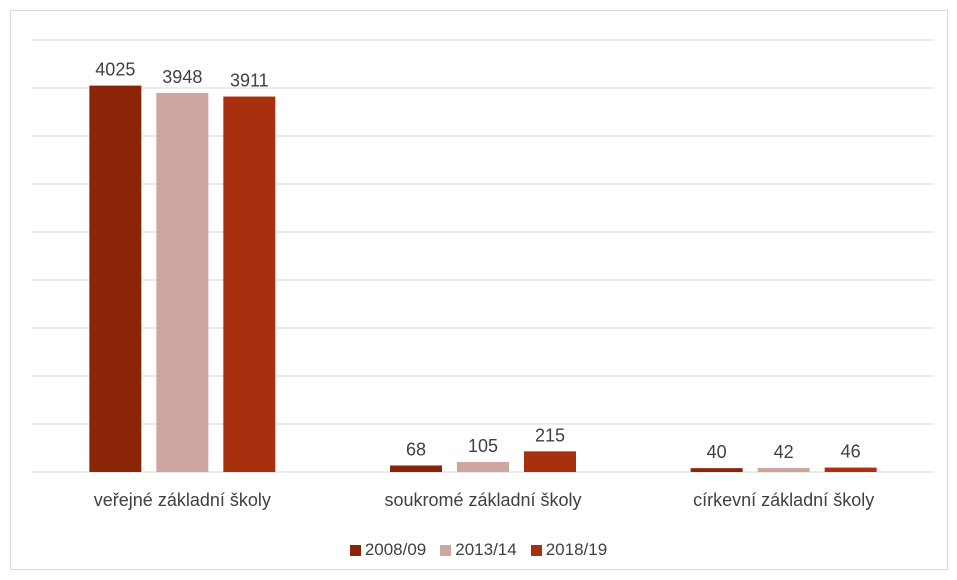 The height and width of the screenshot is (580, 957). I want to click on data-label: 3948, so click(182, 77).